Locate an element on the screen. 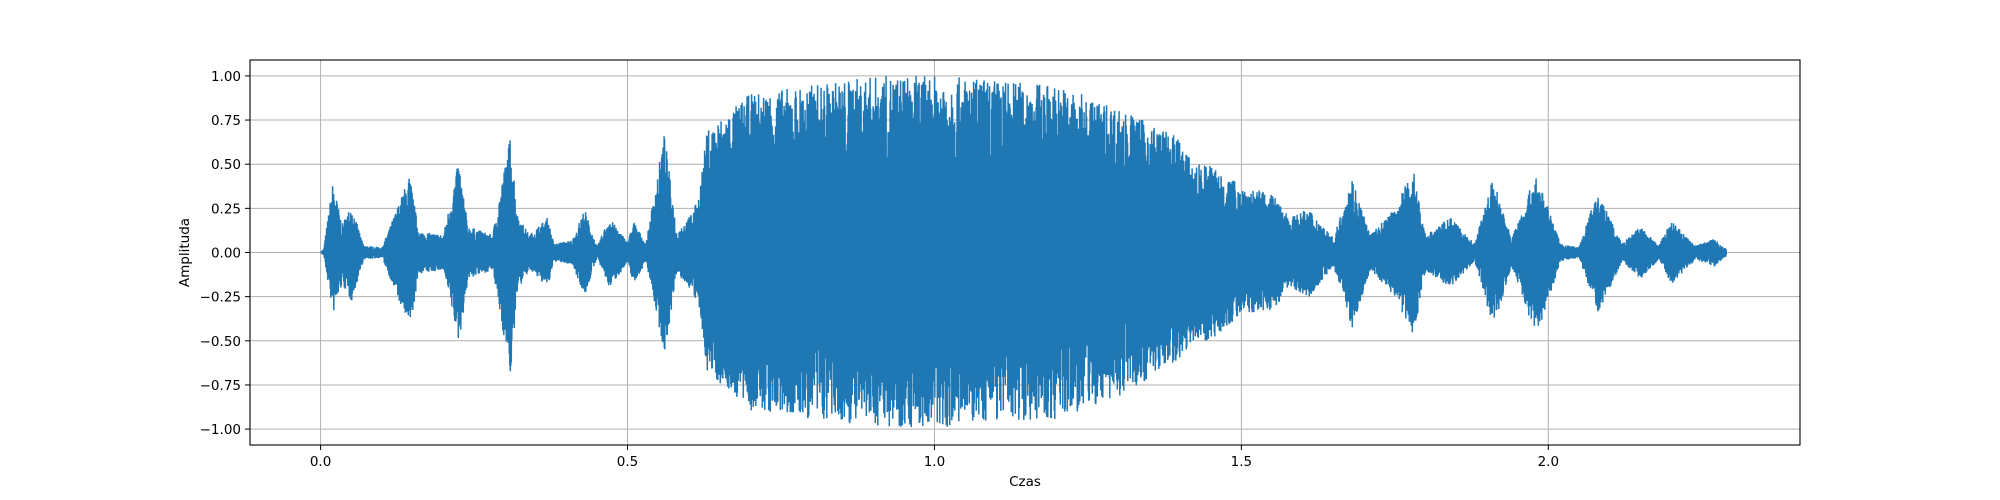 The width and height of the screenshot is (2000, 500). y-tick-label: −0.75 is located at coordinates (220, 386).